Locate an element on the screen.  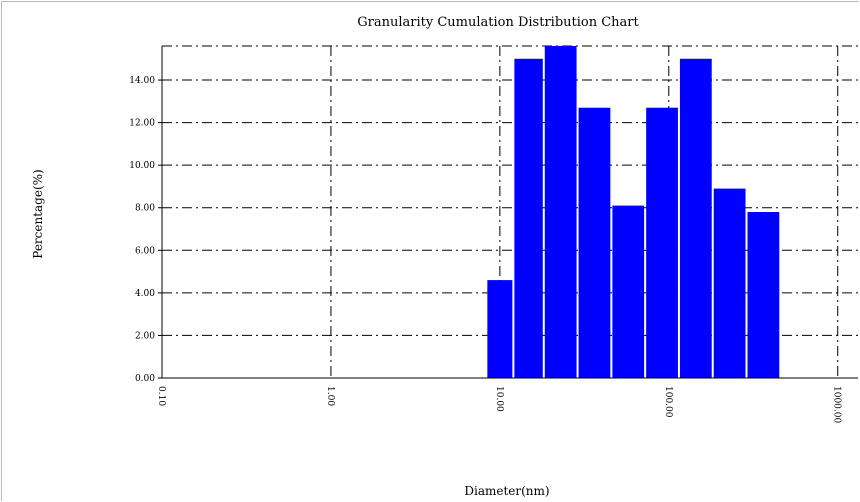
x-tick-label: 100.00 is located at coordinates (668, 402).